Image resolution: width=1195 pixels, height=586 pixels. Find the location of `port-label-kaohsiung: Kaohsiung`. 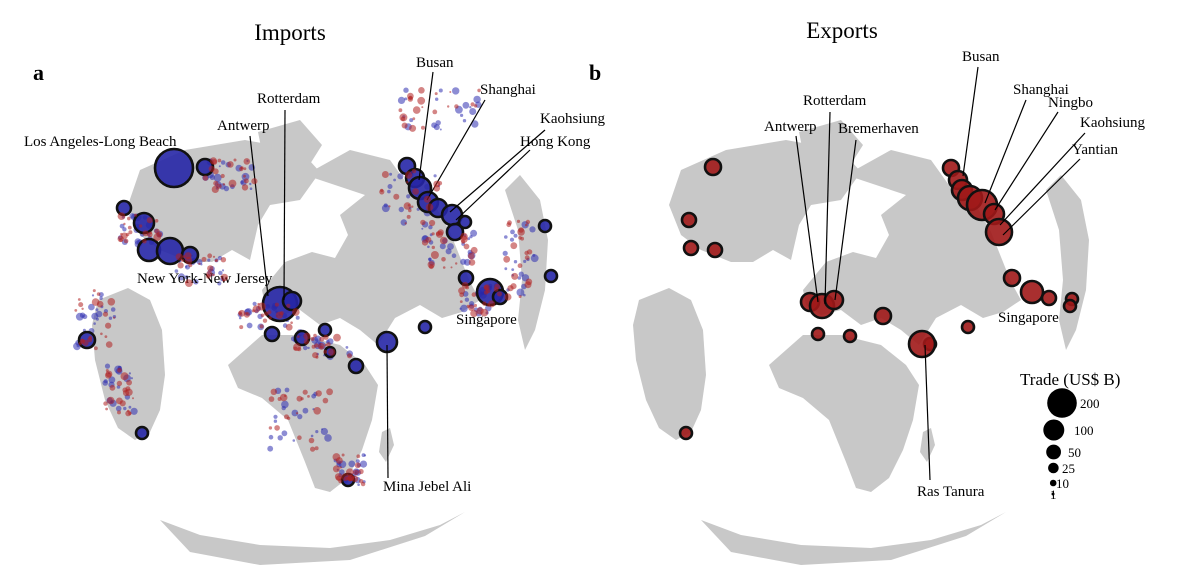

port-label-kaohsiung: Kaohsiung is located at coordinates (572, 119).